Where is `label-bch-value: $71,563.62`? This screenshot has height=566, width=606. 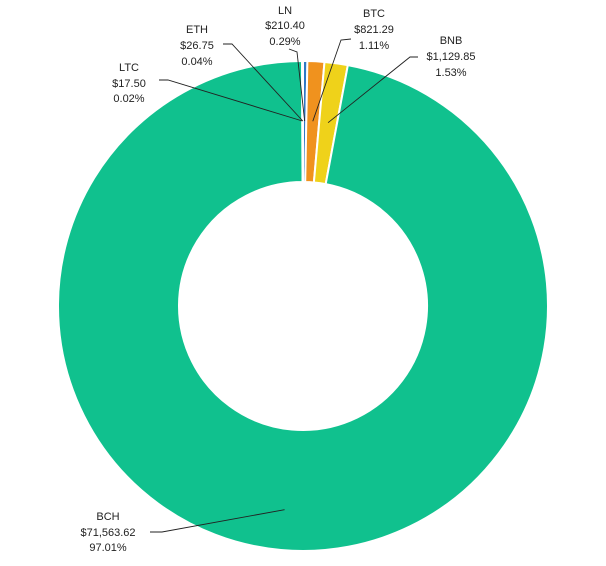
label-bch-value: $71,563.62 is located at coordinates (107, 533).